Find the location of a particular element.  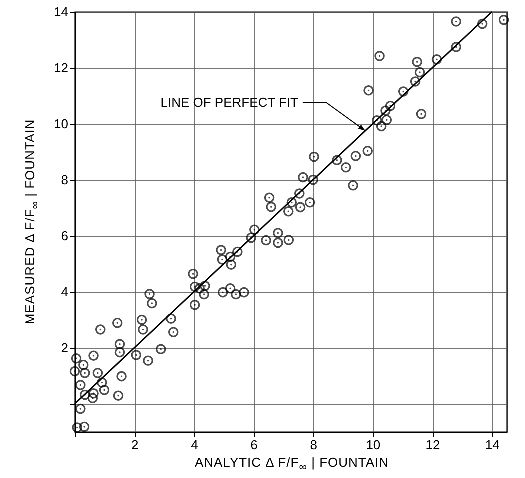

x-tick-label: 2 is located at coordinates (135, 445).